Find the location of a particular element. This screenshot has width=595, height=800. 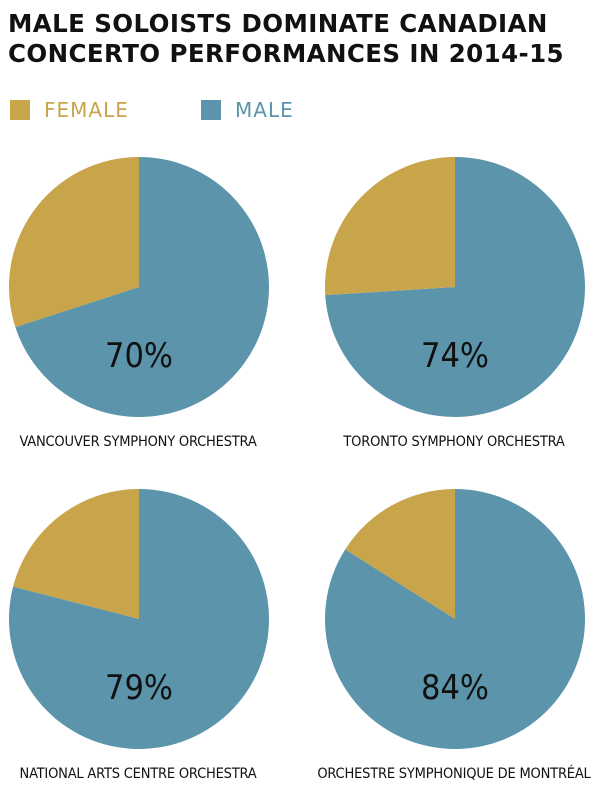

pie-percent-label: 70% is located at coordinates (139, 356).